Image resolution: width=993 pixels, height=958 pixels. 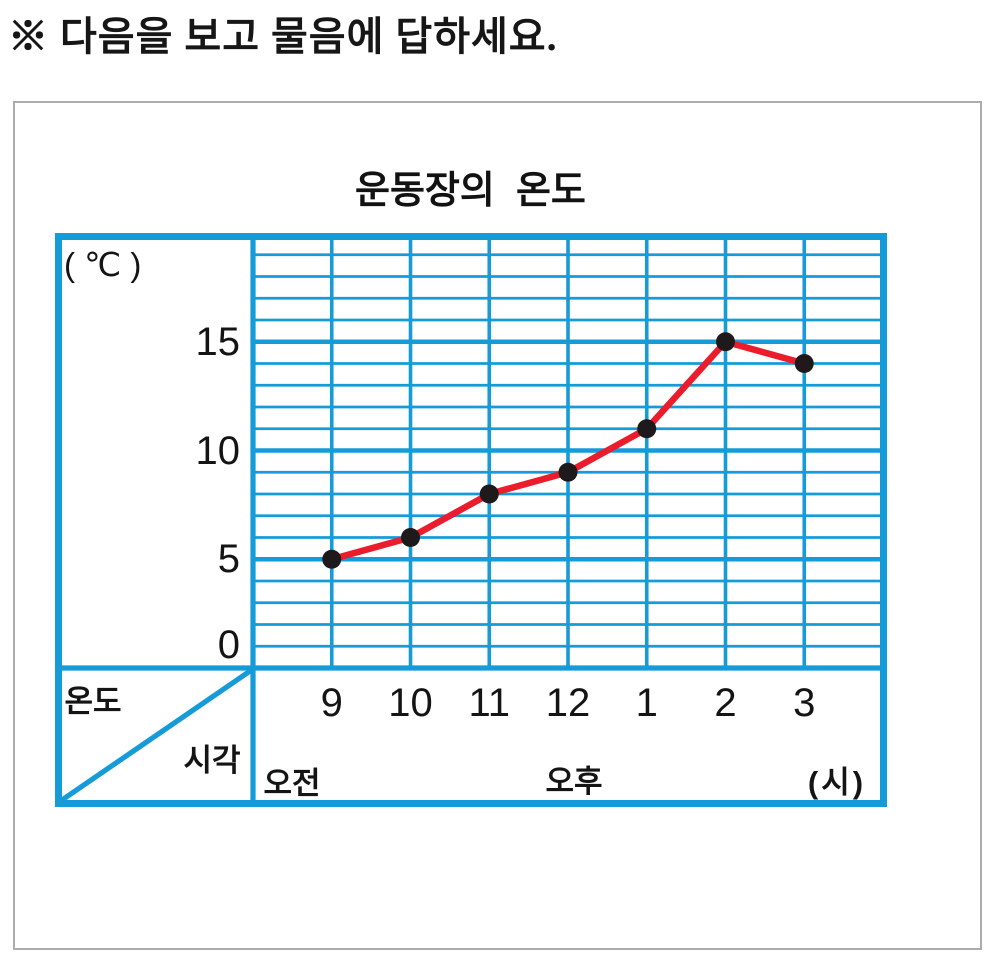 I want to click on instruction-text: ※ 다음을 보고 물음에 답하세요., so click(x=283, y=36).